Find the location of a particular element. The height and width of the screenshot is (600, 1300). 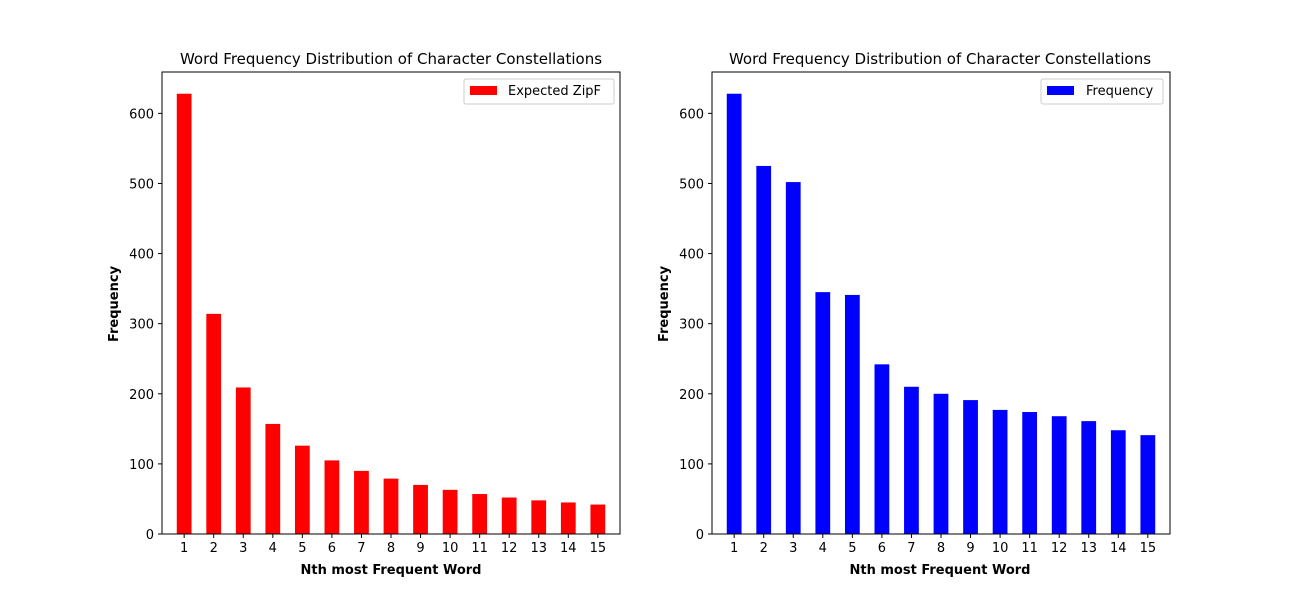

legend: Expected ZipF is located at coordinates (539, 91).